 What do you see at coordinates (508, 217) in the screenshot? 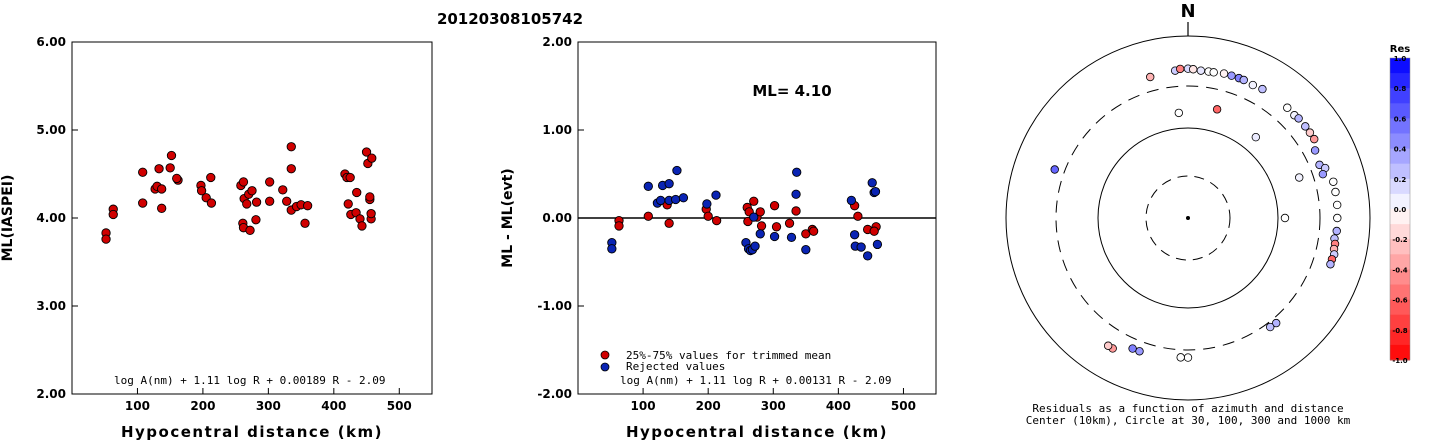
I see `middle-y-axis-label: ML - ML(evt)` at bounding box center [508, 217].